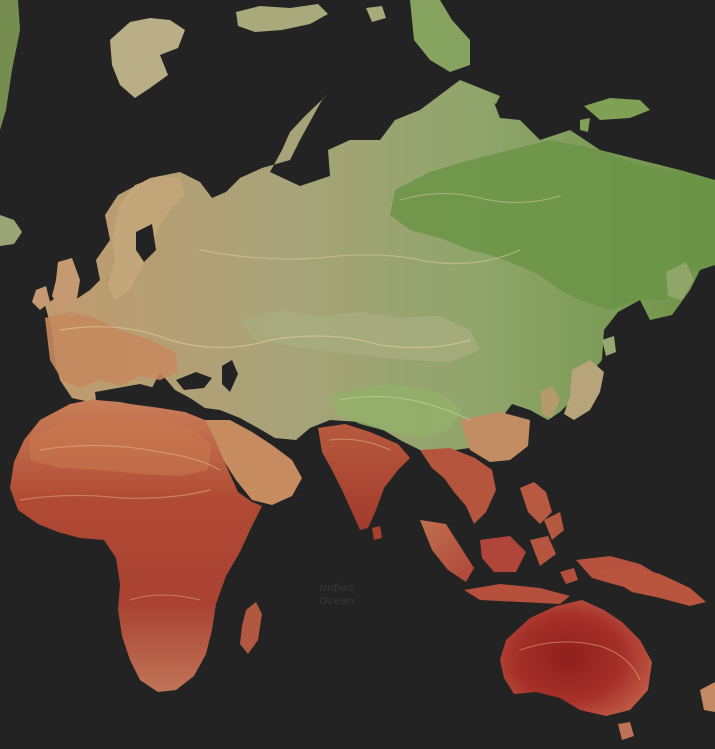 This screenshot has height=749, width=715. What do you see at coordinates (377, 533) in the screenshot?
I see `sri-lanka` at bounding box center [377, 533].